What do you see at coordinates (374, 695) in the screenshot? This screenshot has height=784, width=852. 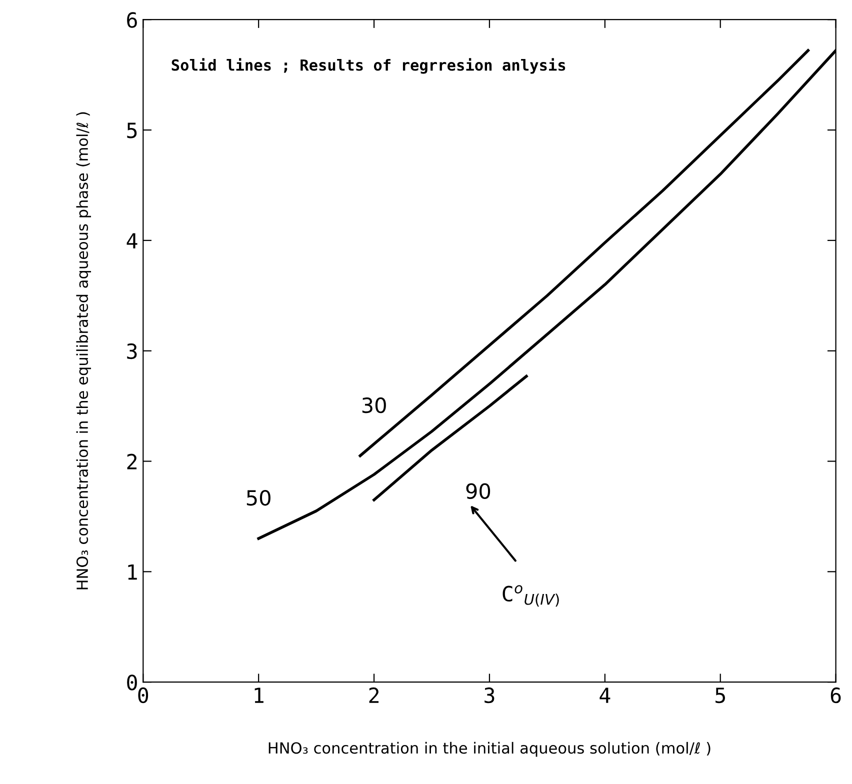 I see `x-tick-label: 2` at bounding box center [374, 695].